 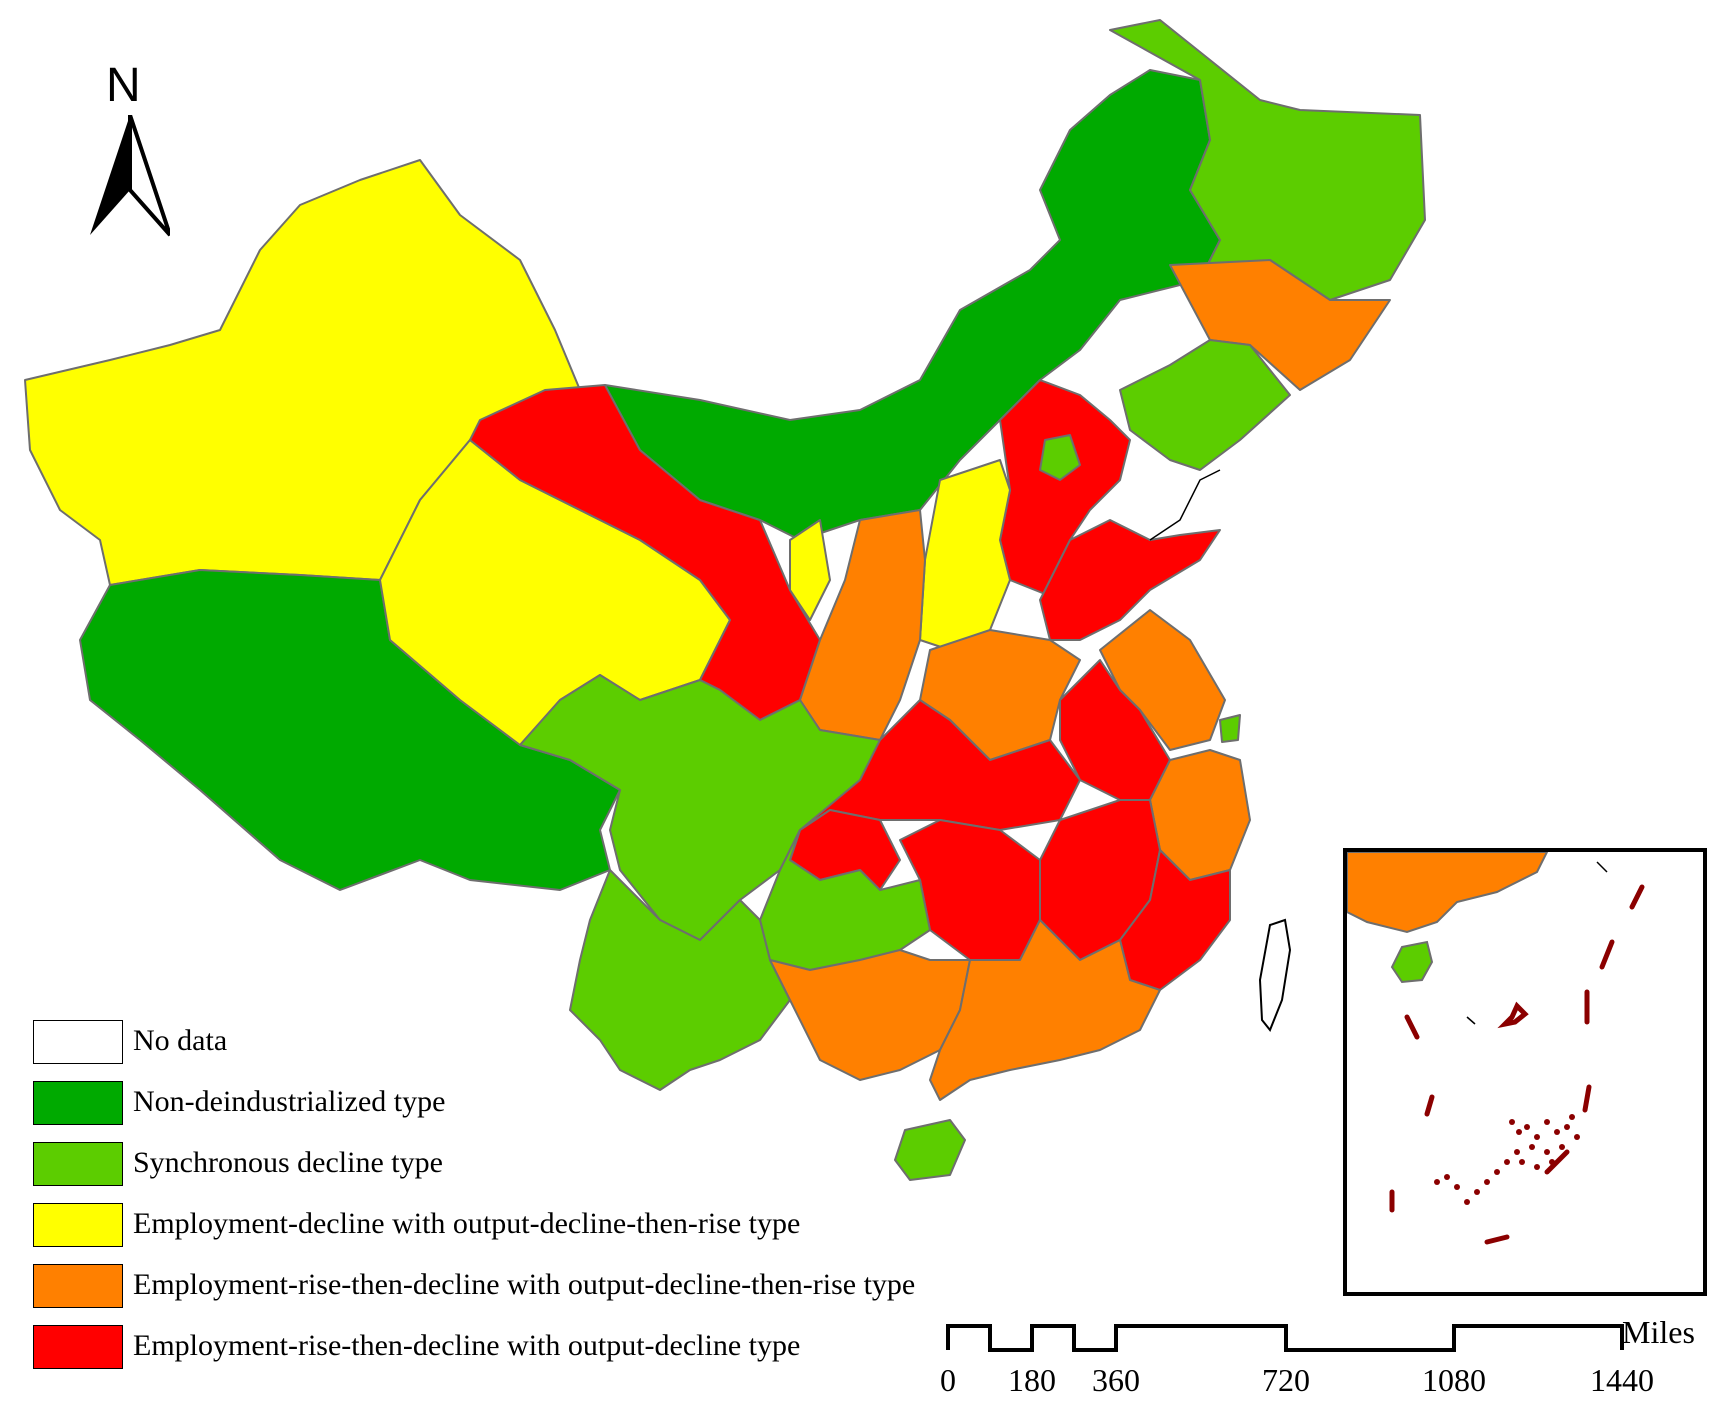 I want to click on south-china-sea-inset, so click(x=1525, y=1072).